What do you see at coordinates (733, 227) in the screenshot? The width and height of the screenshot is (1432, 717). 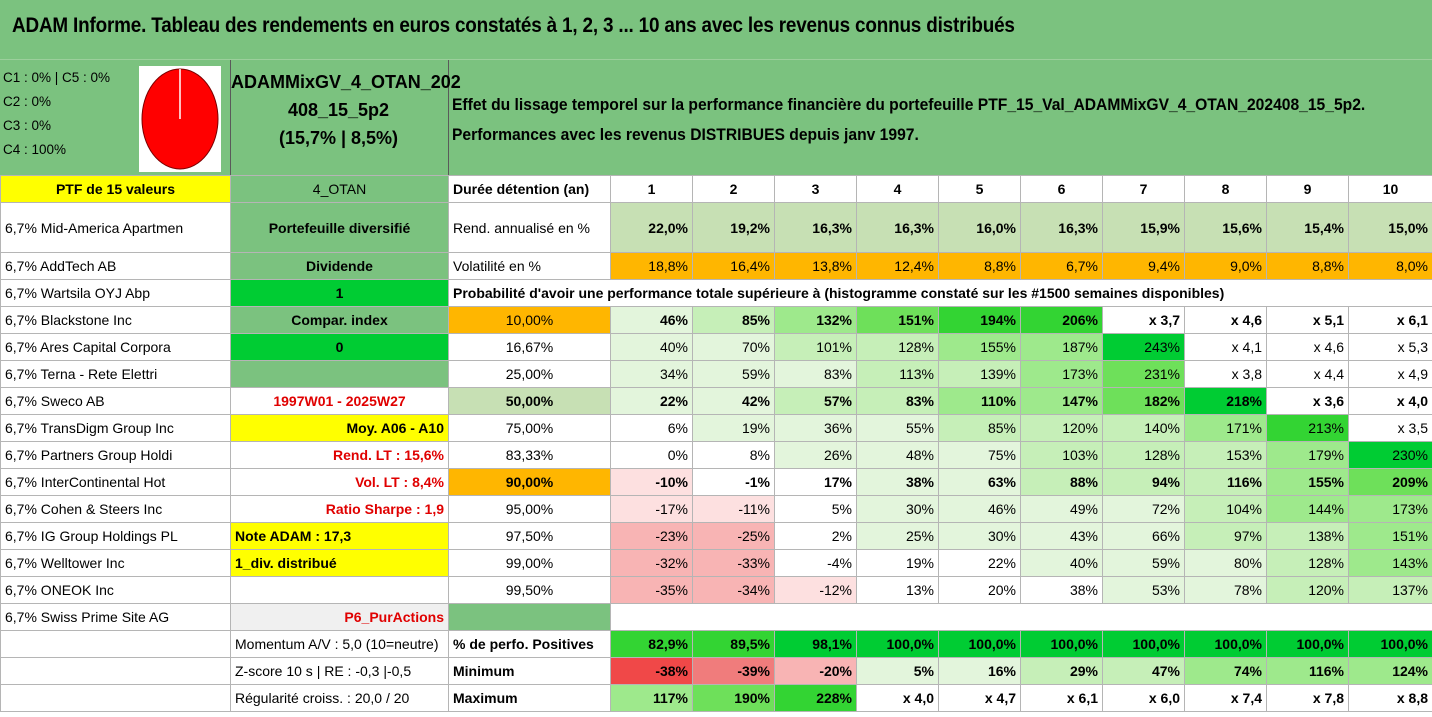 I see `return-value: 19,2%` at bounding box center [733, 227].